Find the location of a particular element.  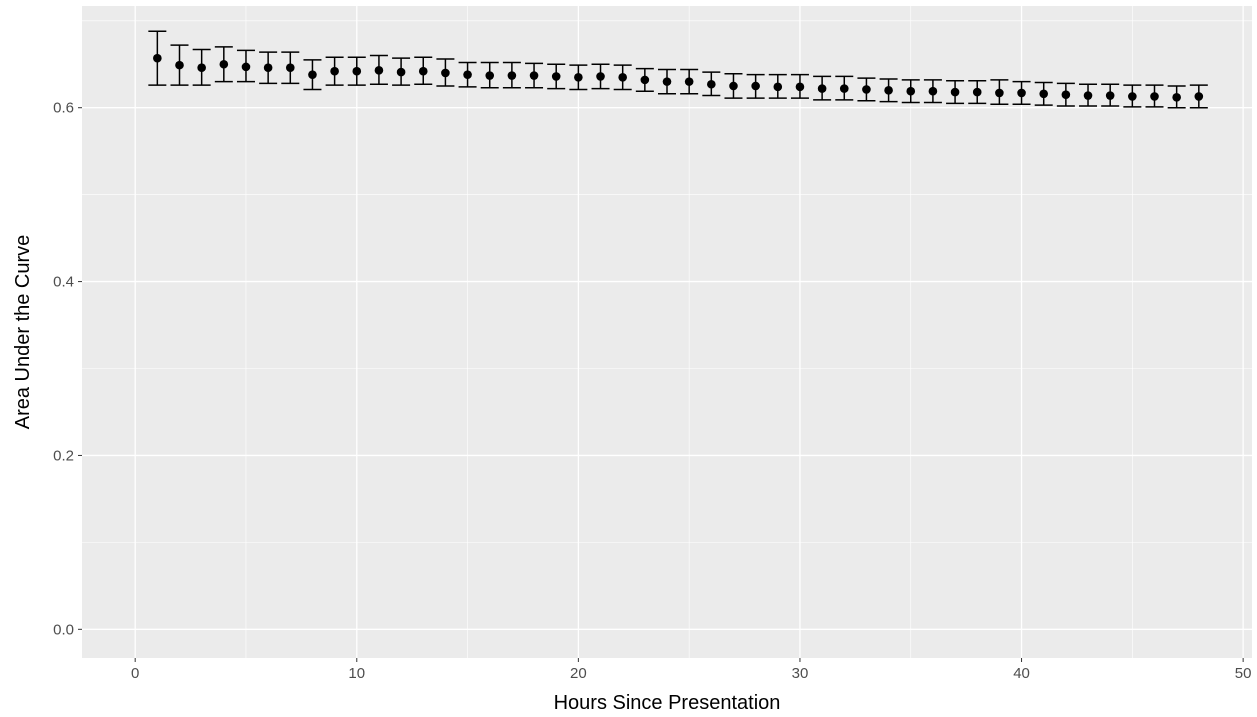

x-tick-label: 20 is located at coordinates (578, 673).